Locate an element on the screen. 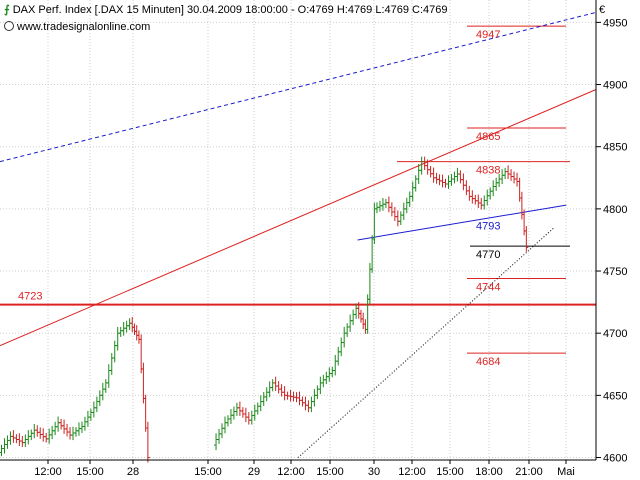  x-tick-label: 29 is located at coordinates (254, 472).